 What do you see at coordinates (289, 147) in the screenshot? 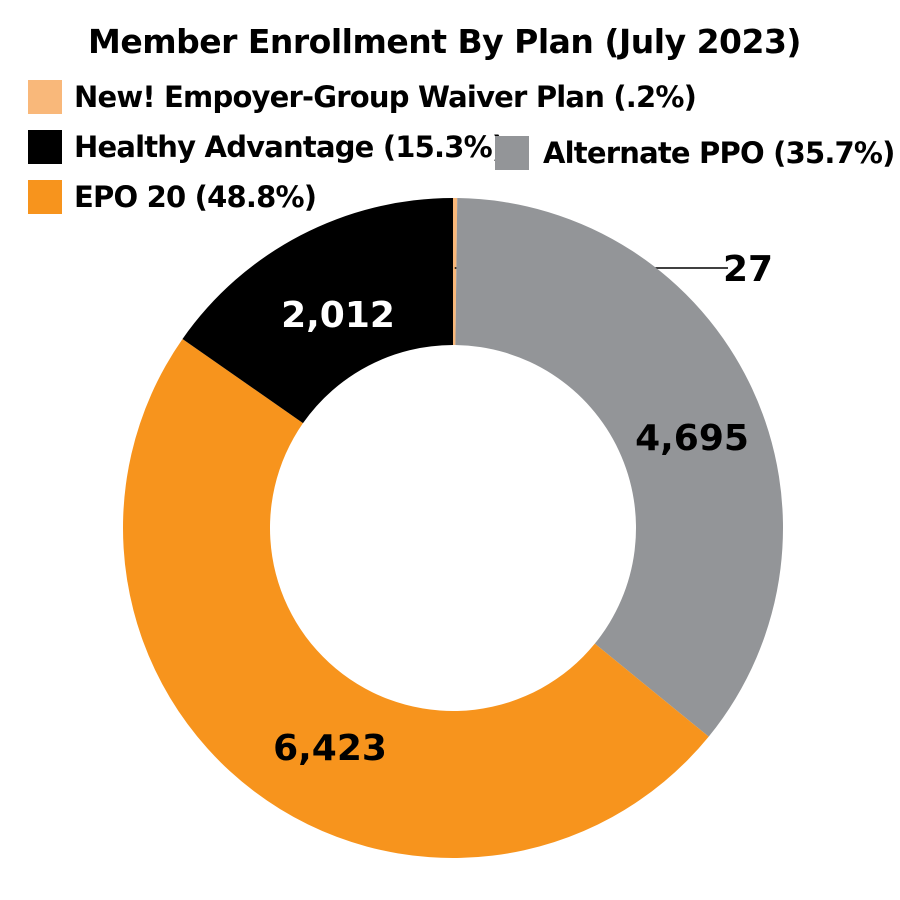
I see `legend-label-healthy-advantage: Healthy Advantage (15.3%)` at bounding box center [289, 147].